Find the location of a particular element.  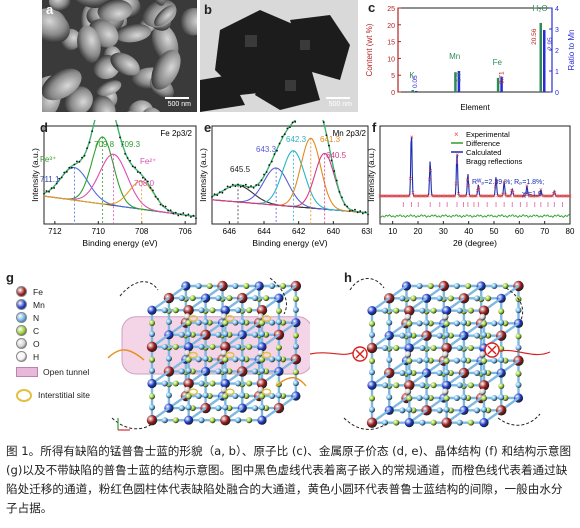

xtick-label: 706 is located at coordinates (185, 231).